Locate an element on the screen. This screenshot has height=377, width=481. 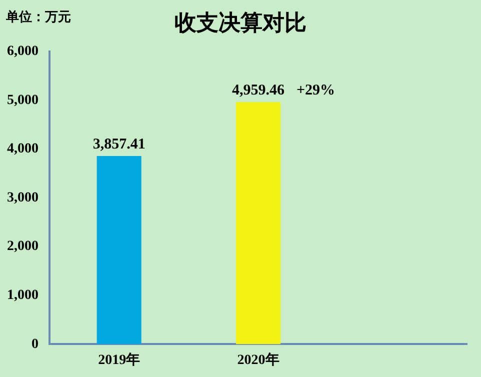
x-tick-label: 2020年 is located at coordinates (258, 360).